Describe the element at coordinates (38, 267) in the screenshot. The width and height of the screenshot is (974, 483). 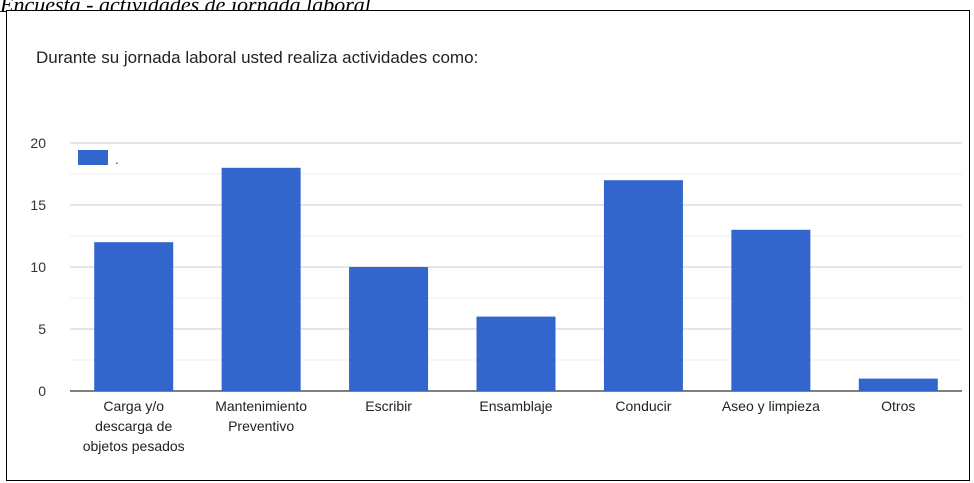
I see `y-tick-label: 10` at that location.